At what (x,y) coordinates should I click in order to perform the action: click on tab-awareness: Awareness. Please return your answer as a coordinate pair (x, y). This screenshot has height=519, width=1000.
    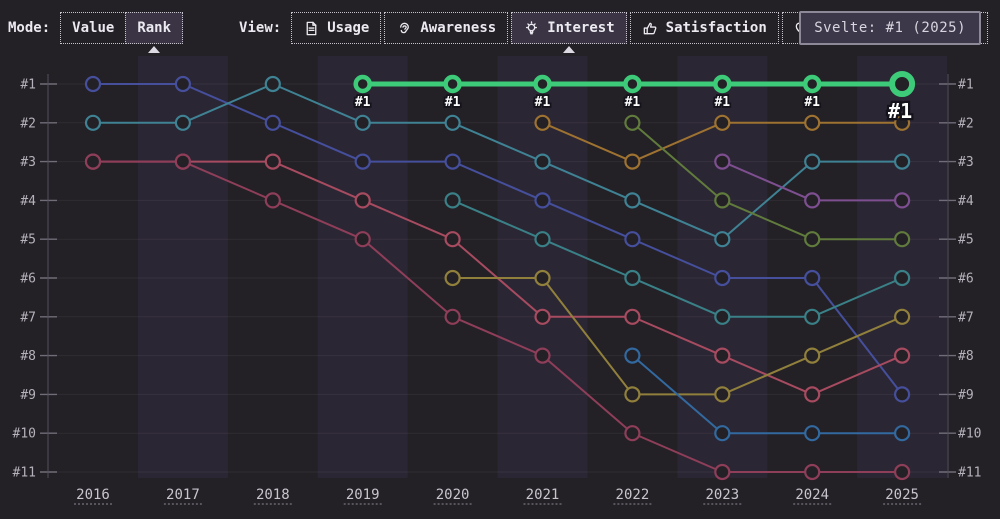
    Looking at the image, I should click on (446, 28).